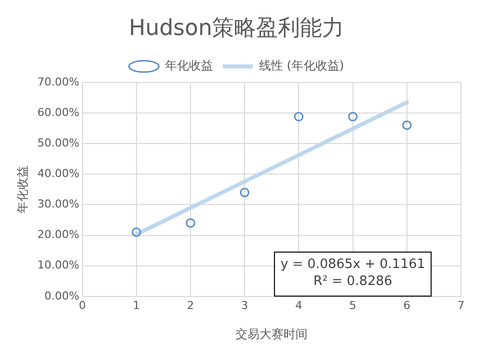 This screenshot has width=479, height=358. Describe the element at coordinates (82, 305) in the screenshot. I see `x-tick-label: 0` at that location.